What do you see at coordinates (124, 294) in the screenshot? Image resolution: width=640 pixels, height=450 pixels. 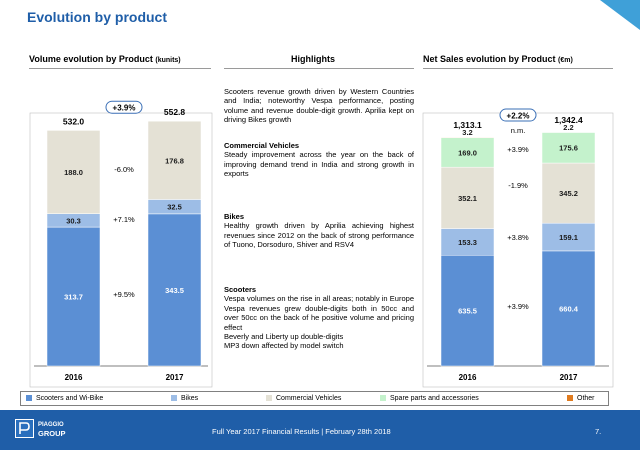 I see `change-label: +9.5%` at bounding box center [124, 294].